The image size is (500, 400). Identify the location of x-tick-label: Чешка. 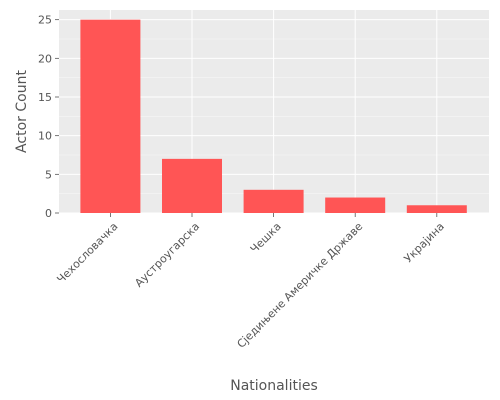
(266, 238).